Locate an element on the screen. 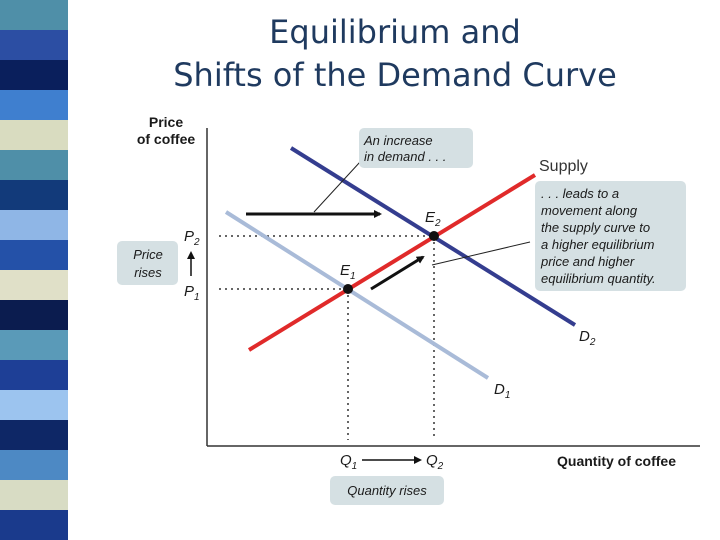 This screenshot has height=540, width=720. price-p2-label: P2 is located at coordinates (192, 238).